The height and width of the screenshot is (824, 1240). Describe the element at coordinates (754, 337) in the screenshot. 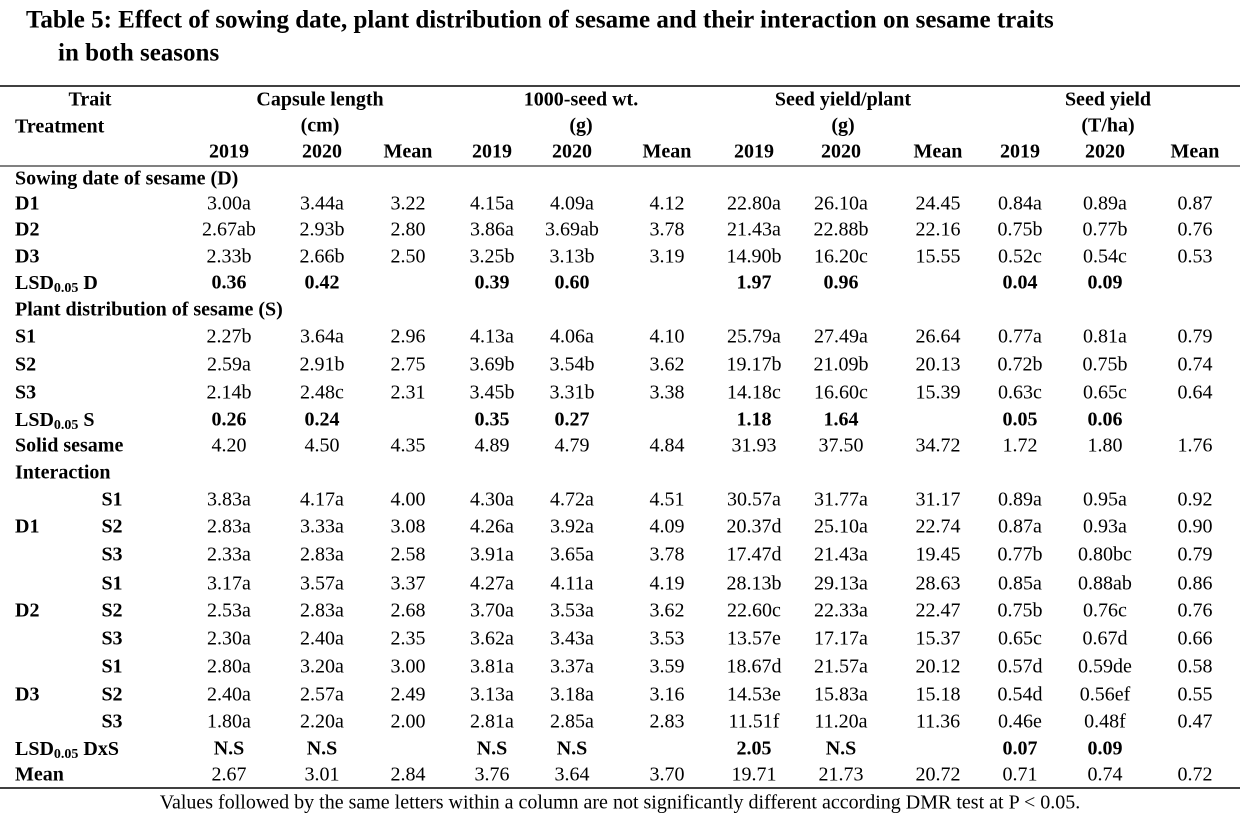

I see `cell: 25.79a` at that location.